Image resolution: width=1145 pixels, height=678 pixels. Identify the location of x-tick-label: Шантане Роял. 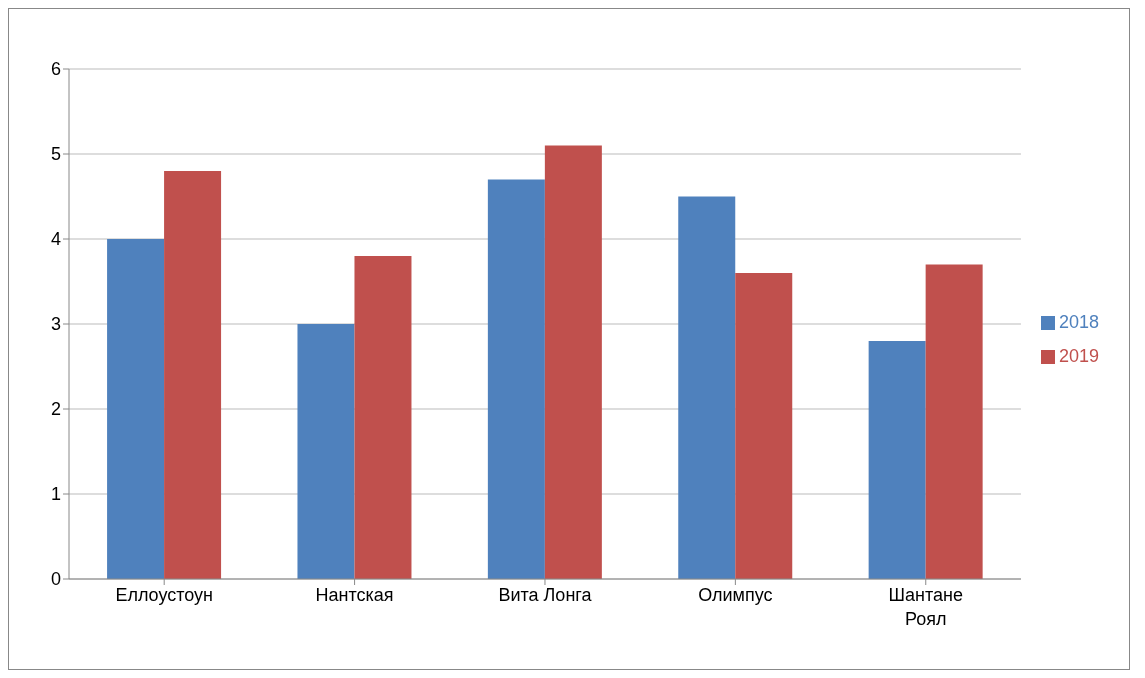
(925, 607).